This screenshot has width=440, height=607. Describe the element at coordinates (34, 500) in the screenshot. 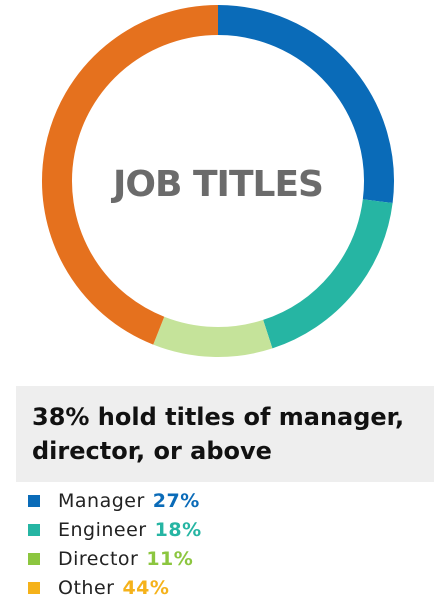

I see `legend-swatch-manager` at that location.